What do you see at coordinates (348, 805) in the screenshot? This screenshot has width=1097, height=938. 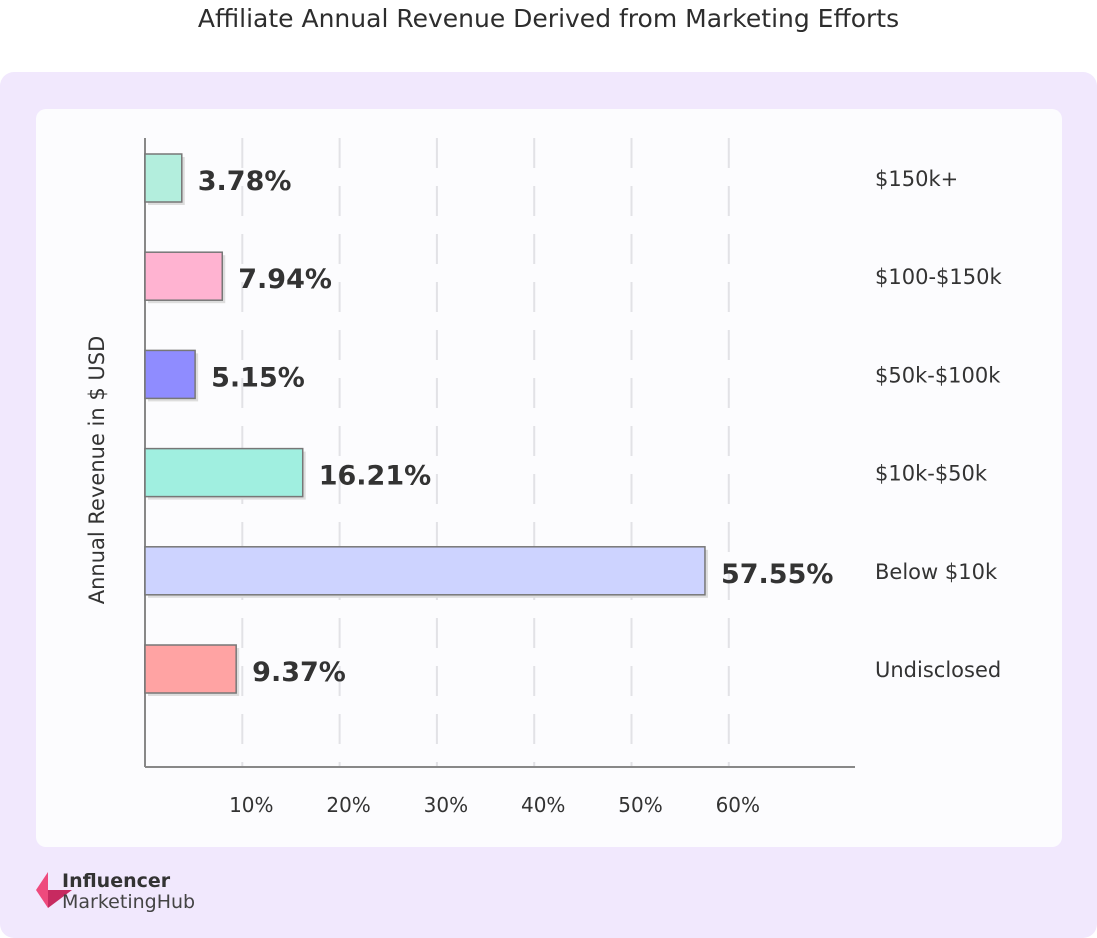 I see `x-tick-label: 20%` at bounding box center [348, 805].